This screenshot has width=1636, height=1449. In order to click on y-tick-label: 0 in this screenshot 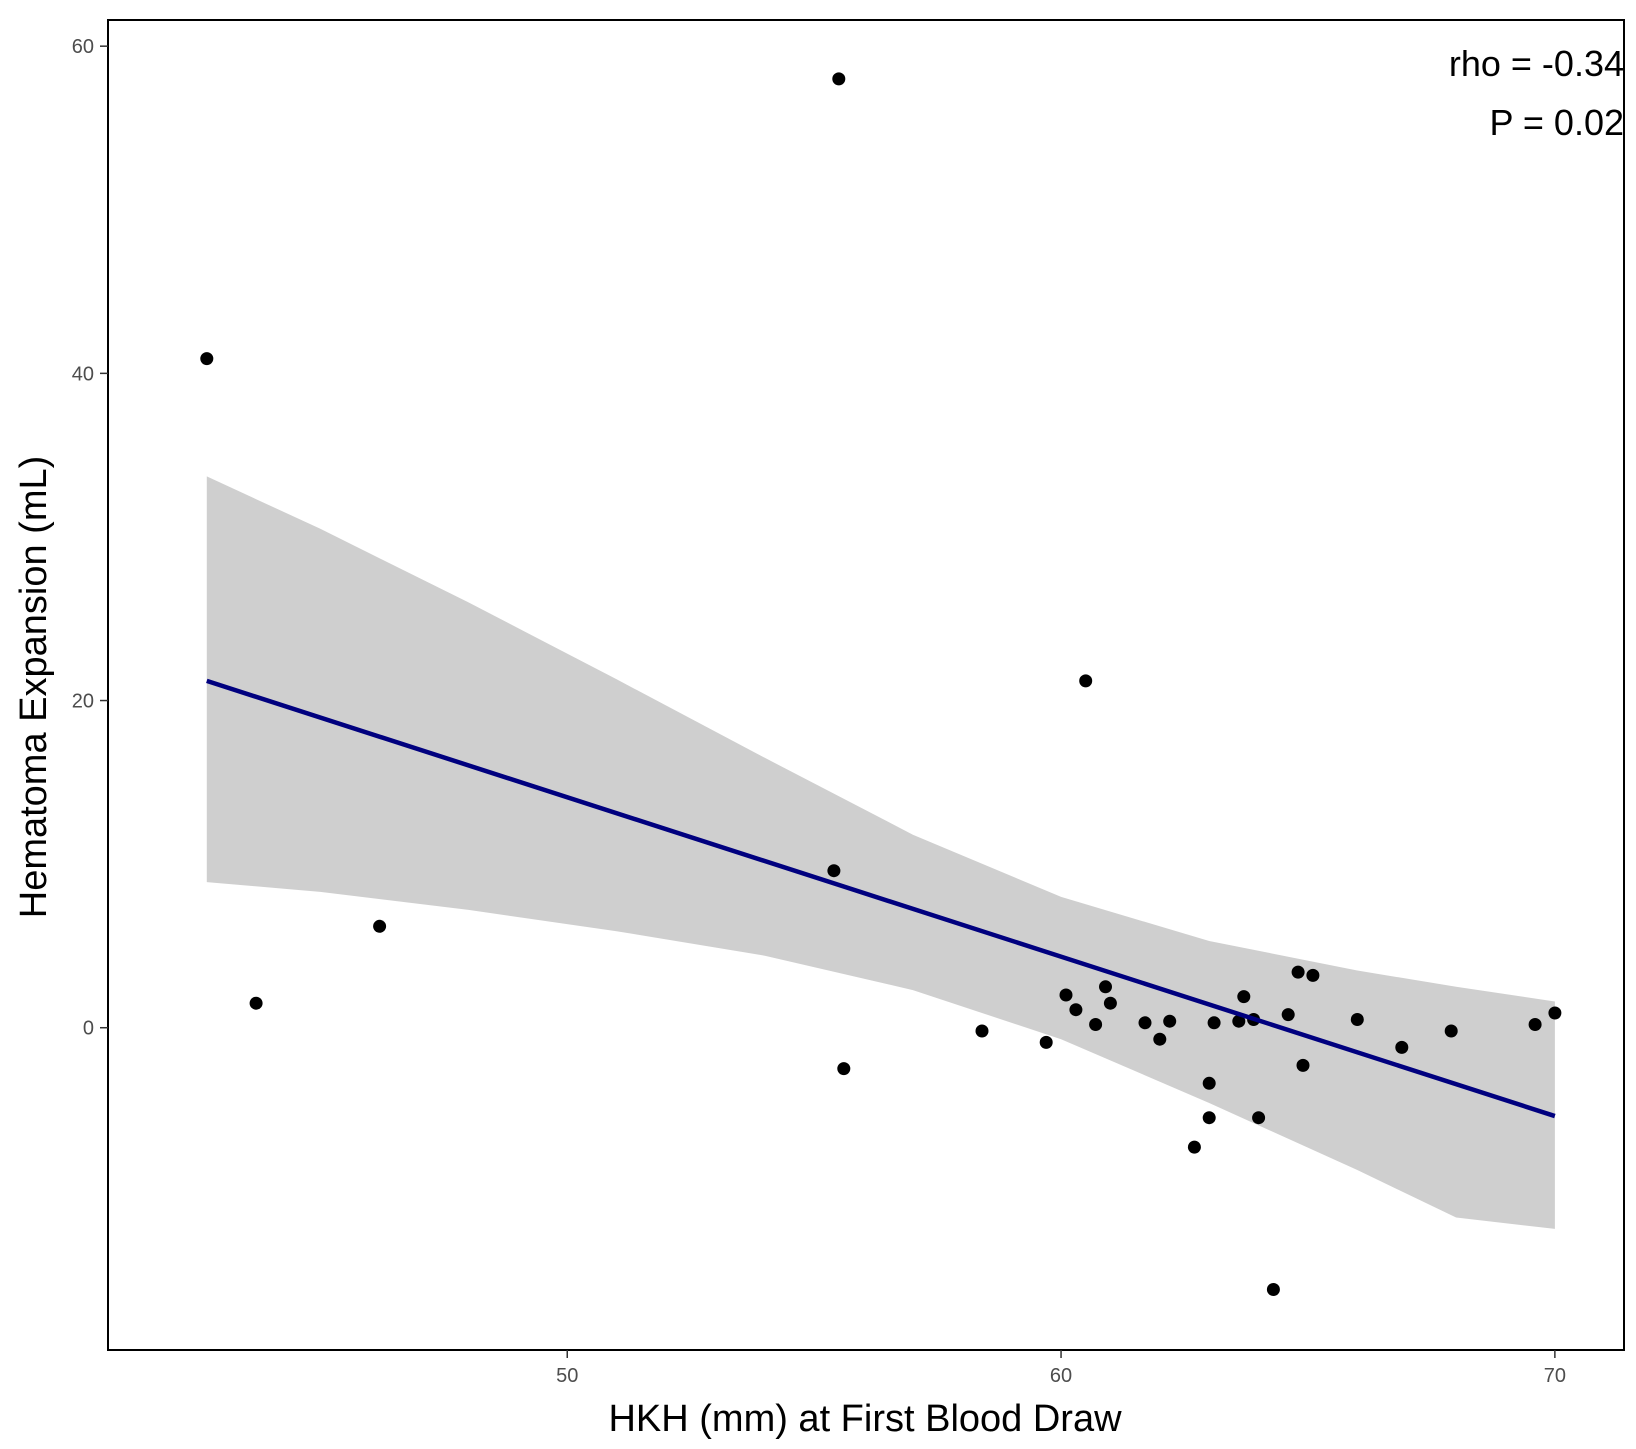, I will do `click(88, 1029)`.